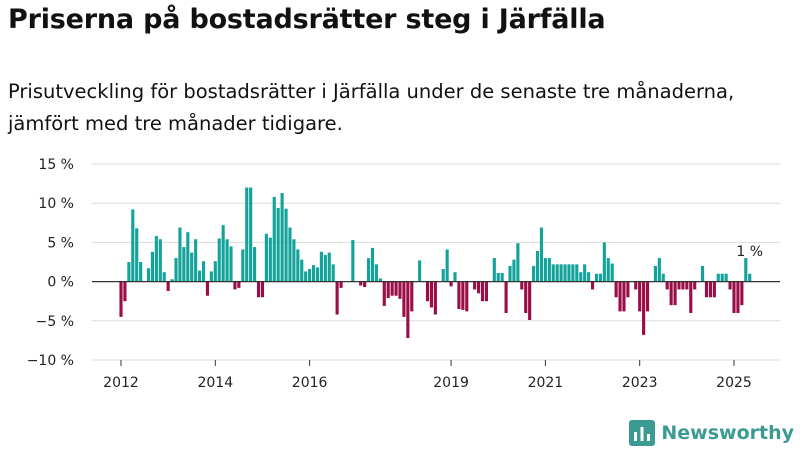  What do you see at coordinates (546, 383) in the screenshot?
I see `x-tick-label: 2021` at bounding box center [546, 383].